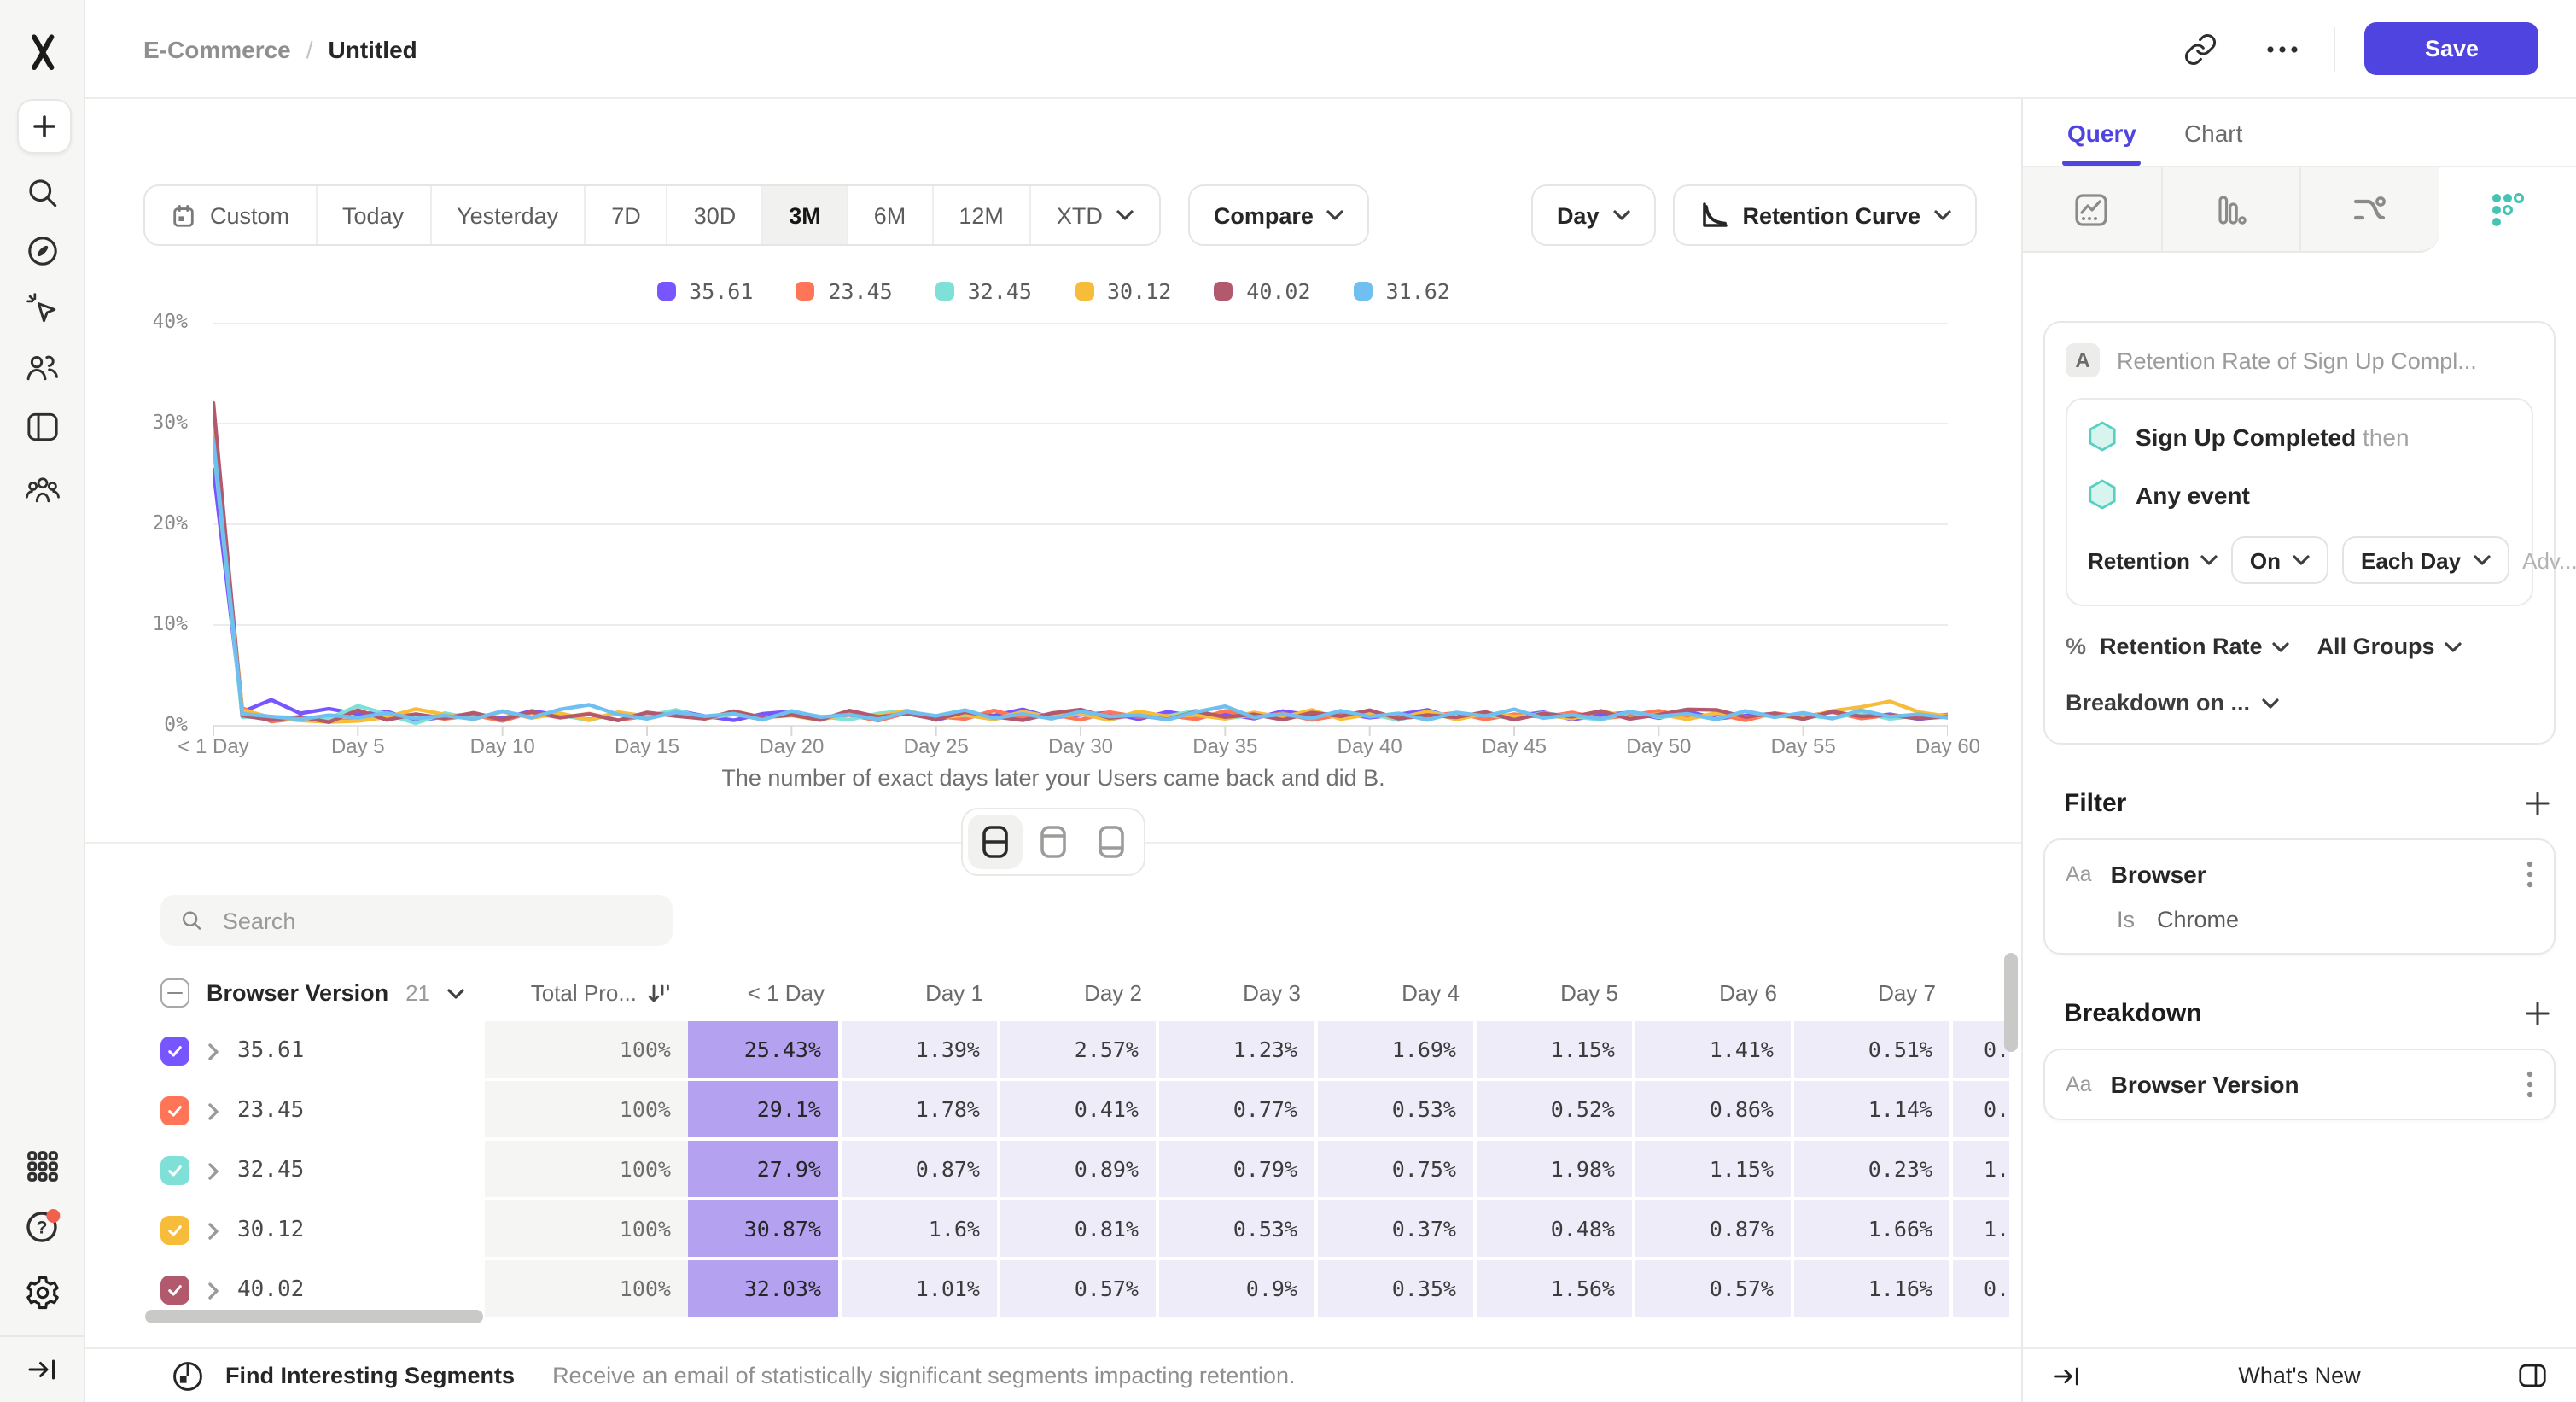 The image size is (2576, 1402). Describe the element at coordinates (42, 1227) in the screenshot. I see `help-icon: ?` at that location.